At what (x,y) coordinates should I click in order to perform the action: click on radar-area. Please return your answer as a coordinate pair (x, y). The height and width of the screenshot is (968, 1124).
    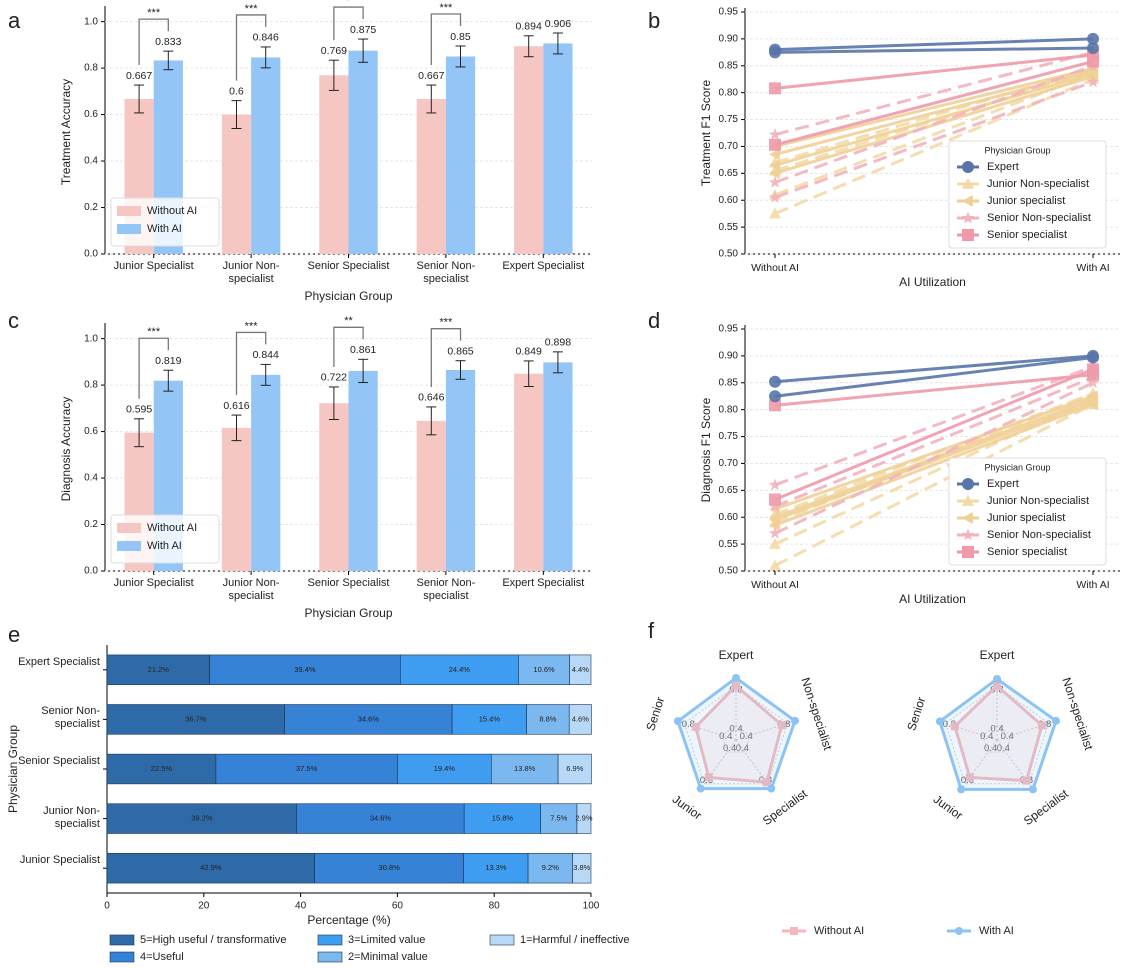
    Looking at the image, I should click on (739, 733).